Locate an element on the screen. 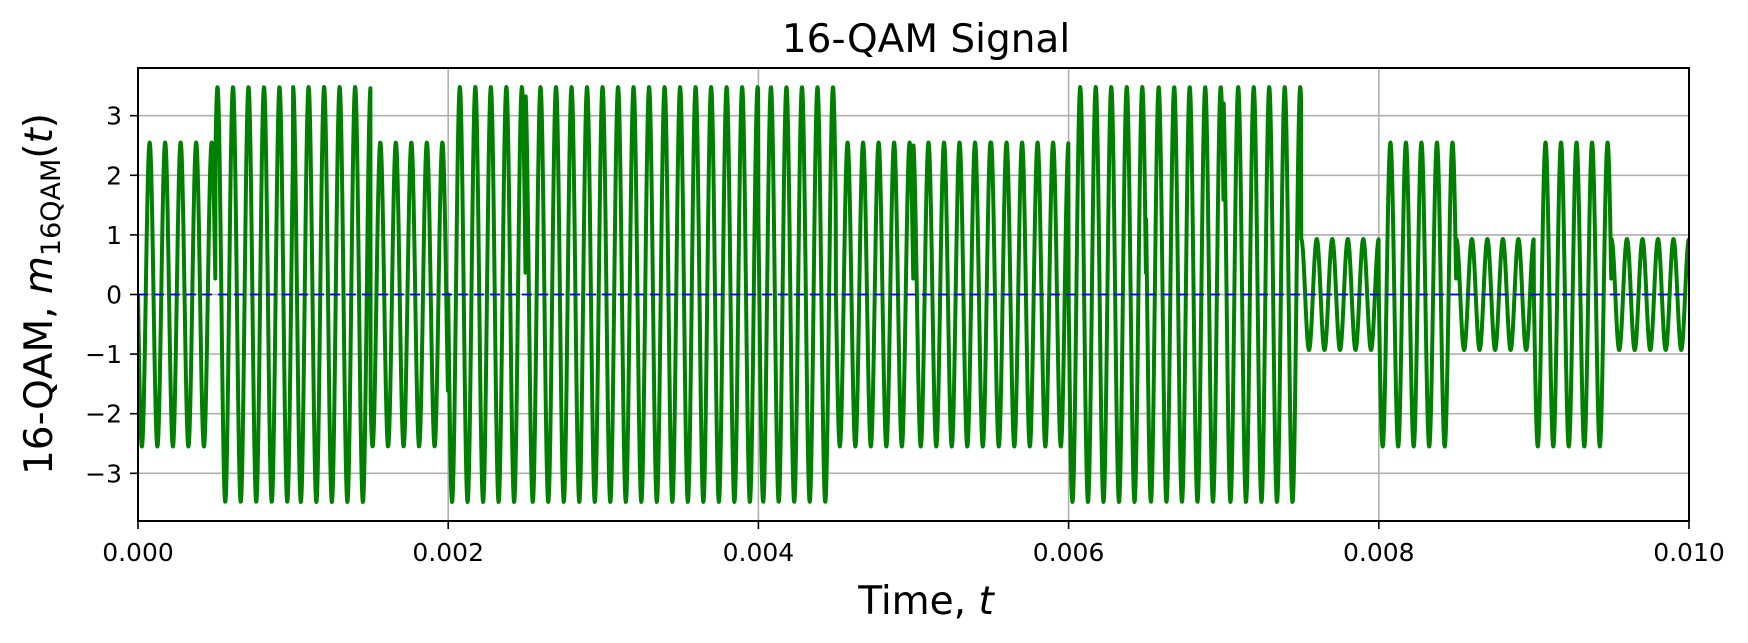  y-axis-label-arg: t is located at coordinates (39, 134).